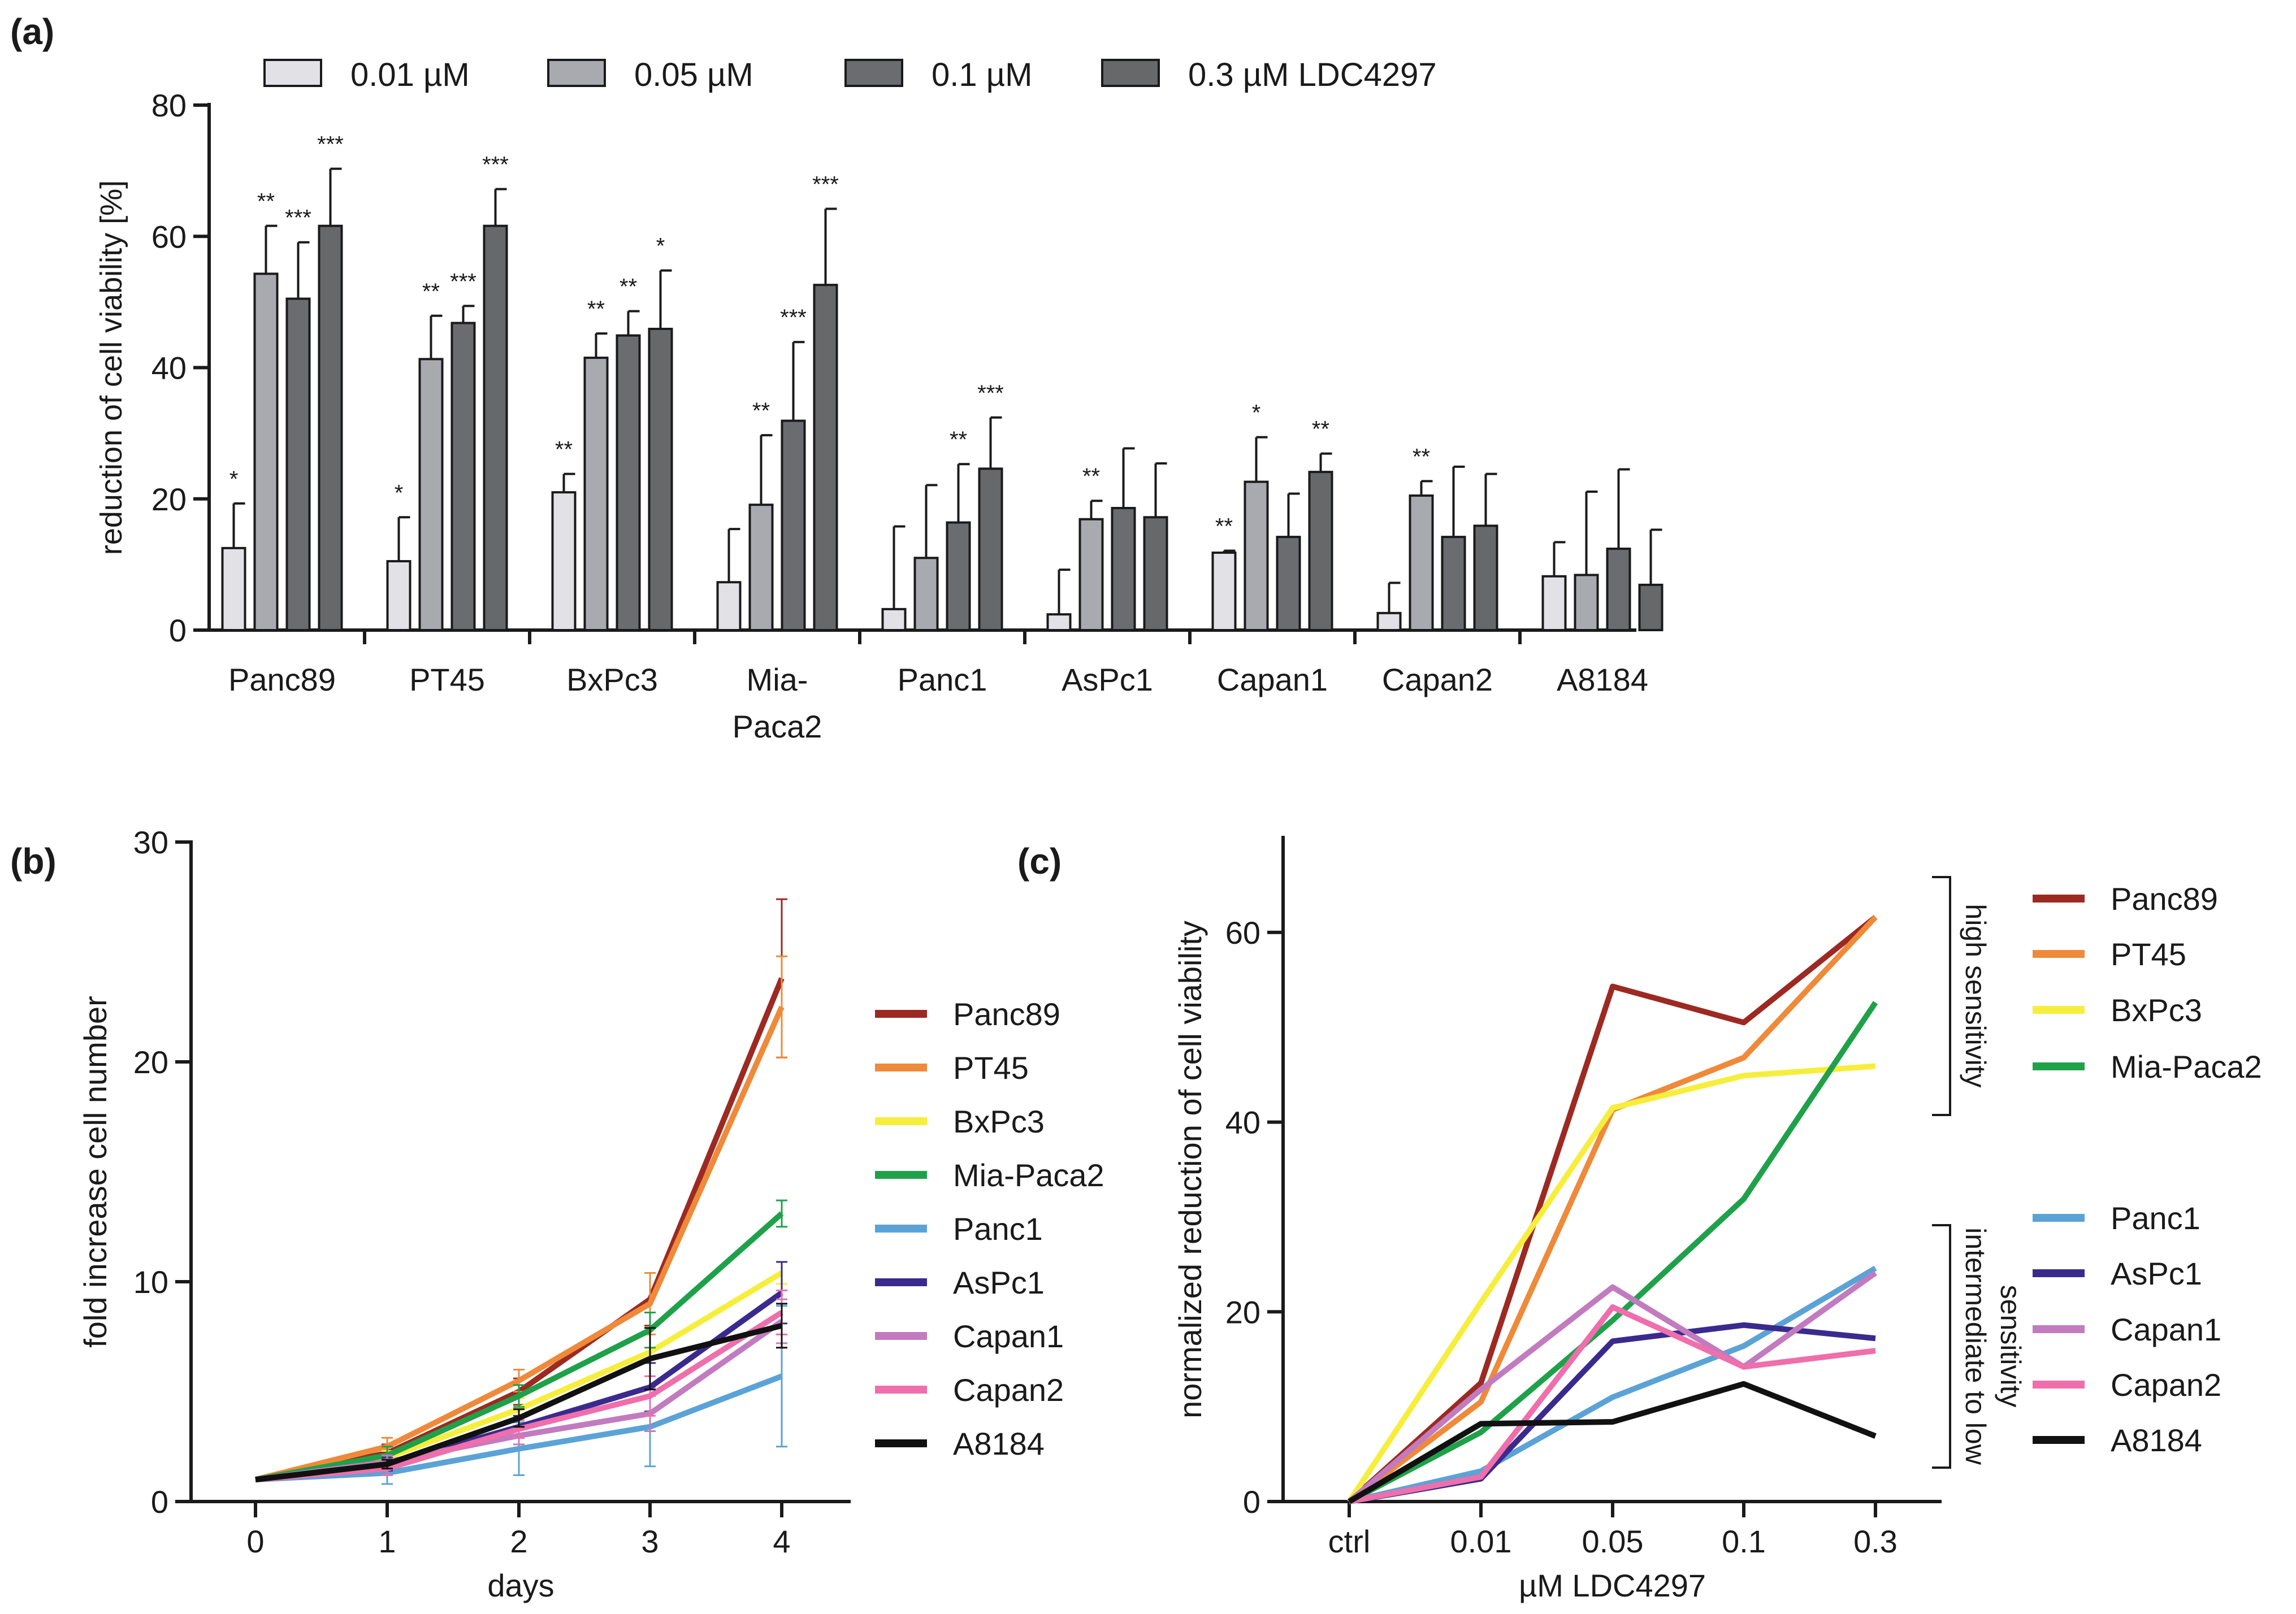 This screenshot has height=1614, width=2296. What do you see at coordinates (650, 1541) in the screenshot?
I see `x-tick-label: 3` at bounding box center [650, 1541].